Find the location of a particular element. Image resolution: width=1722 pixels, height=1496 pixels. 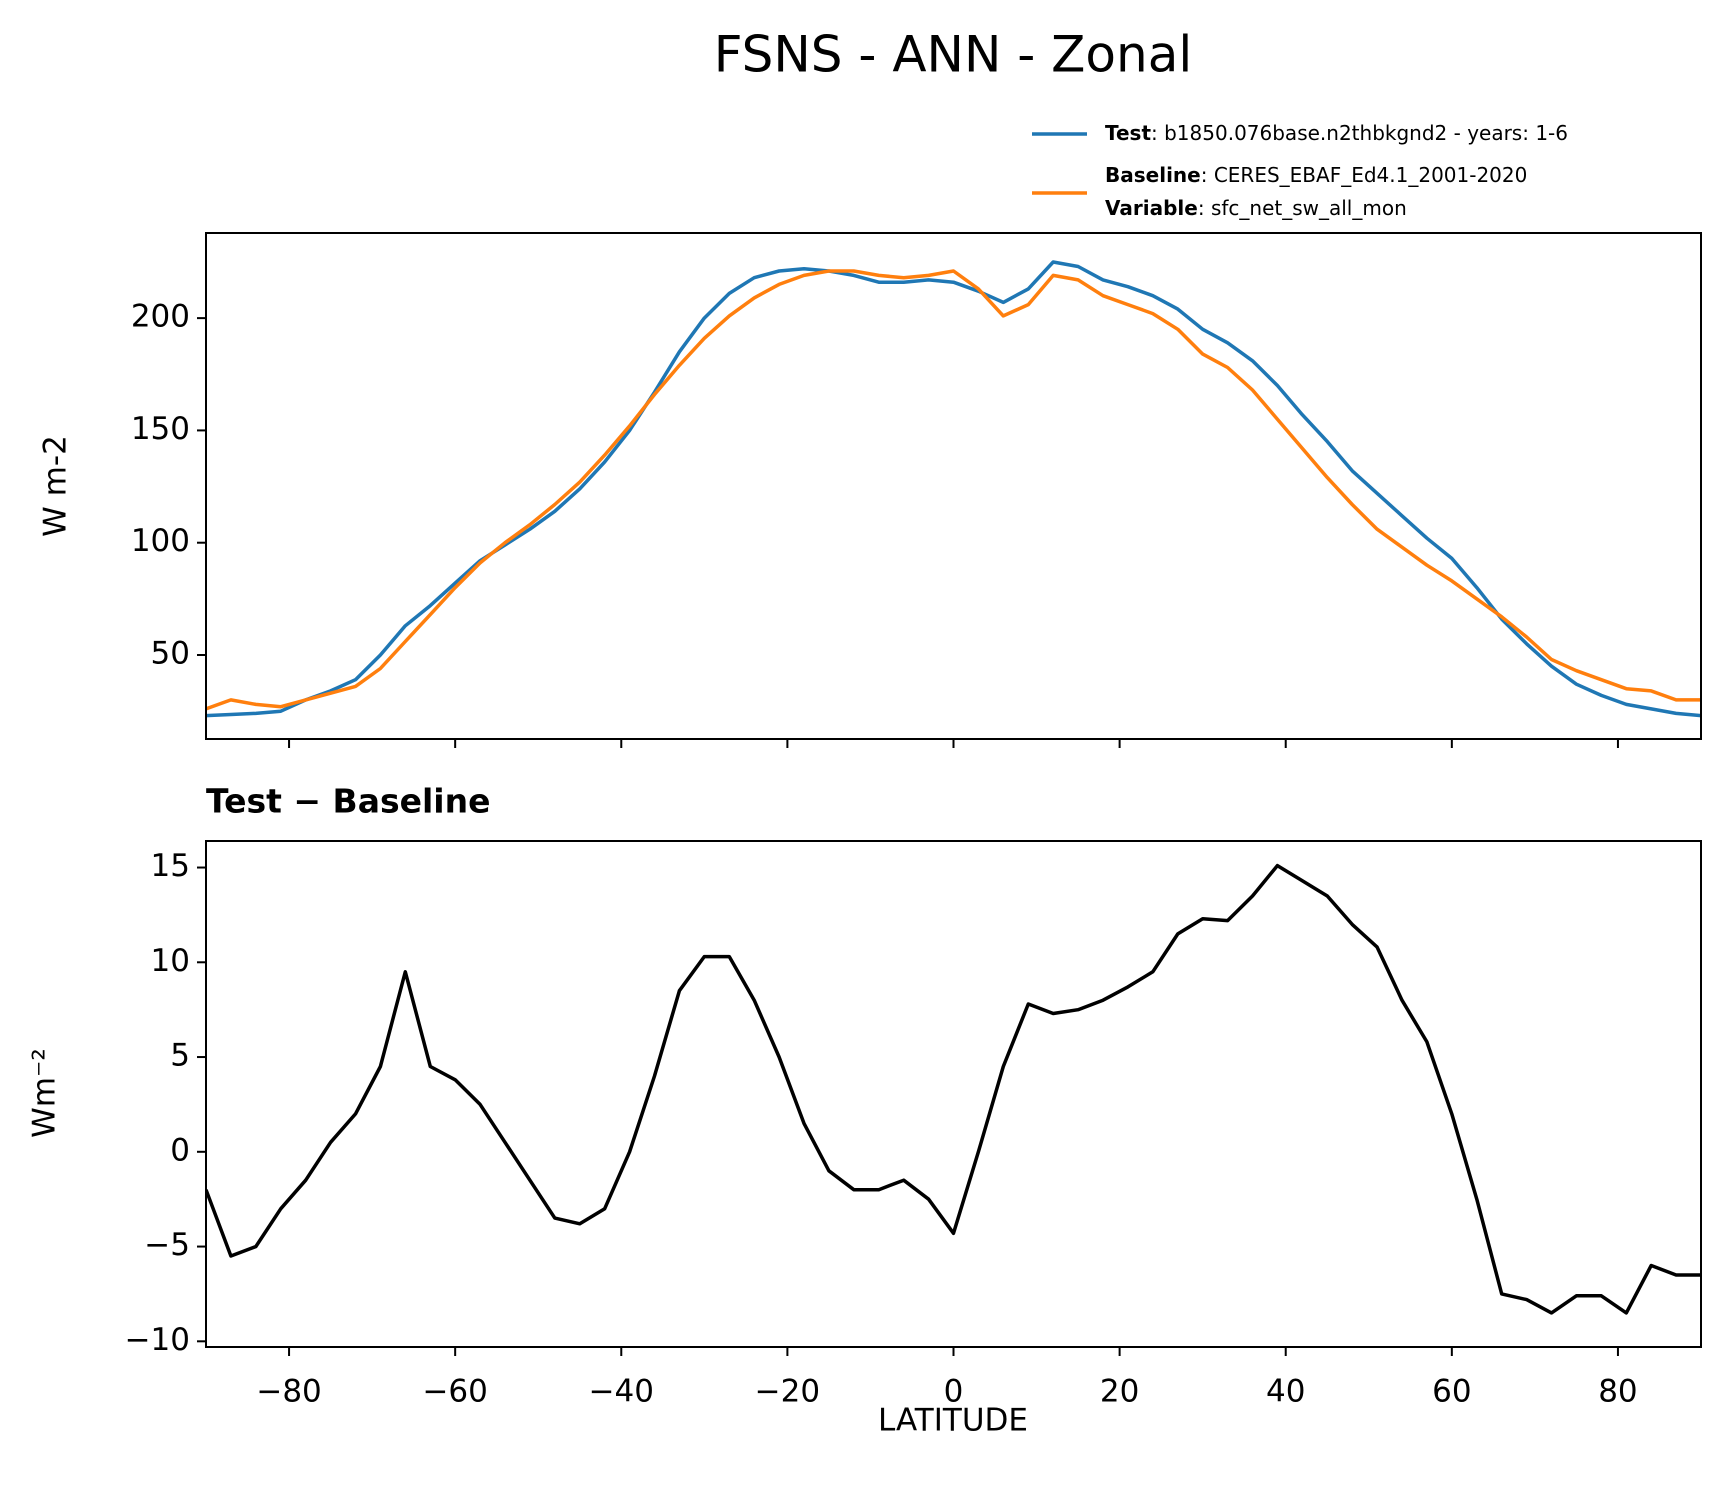

x-tick-label: 0 is located at coordinates (954, 1392).